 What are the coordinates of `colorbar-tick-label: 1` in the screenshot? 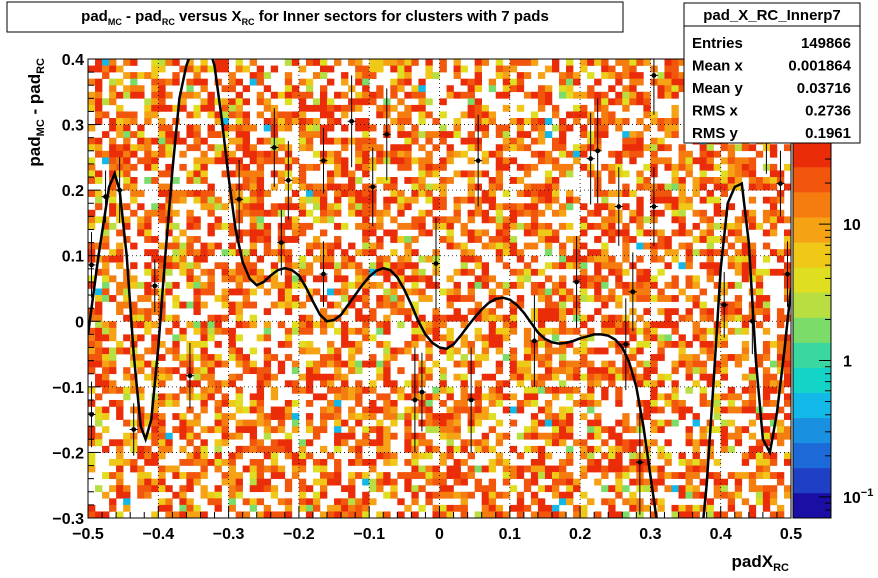 It's located at (847, 361).